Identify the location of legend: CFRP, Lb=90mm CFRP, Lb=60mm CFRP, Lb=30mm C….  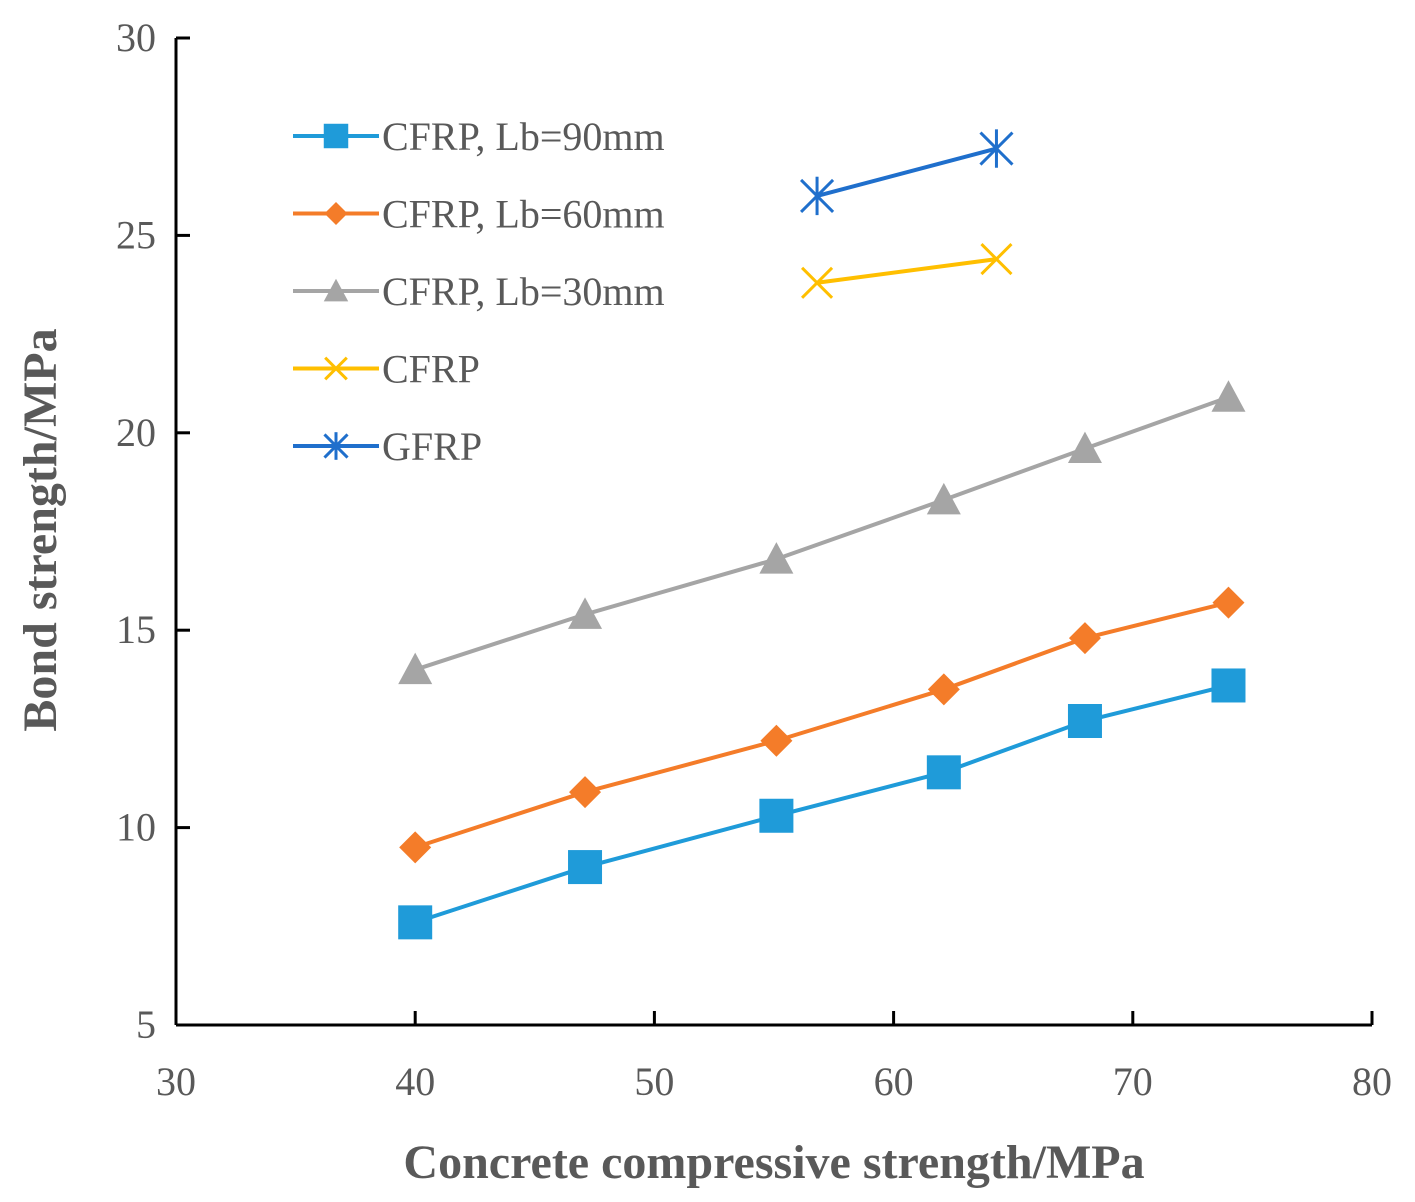
(479, 291).